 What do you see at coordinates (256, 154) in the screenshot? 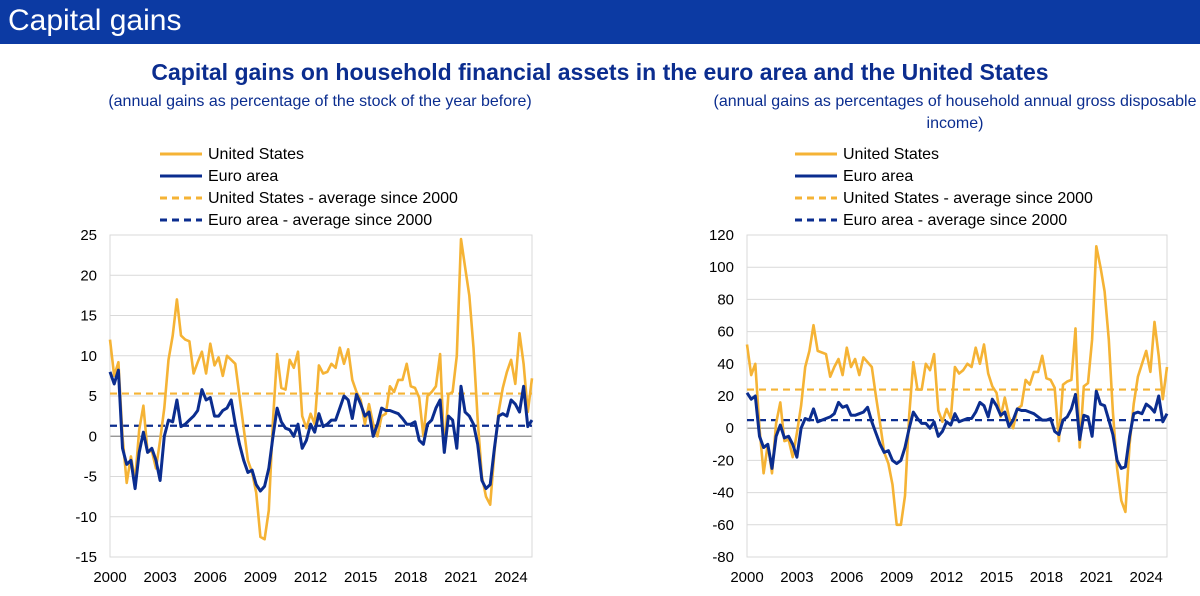
I see `left-legend-label: United States` at bounding box center [256, 154].